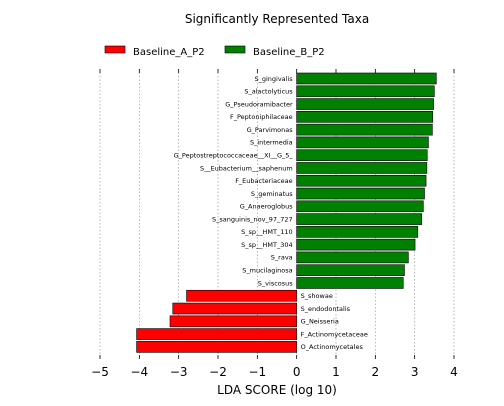 The image size is (504, 406). What do you see at coordinates (252, 219) in the screenshot?
I see `bar-label: S_sanguinis_nov_97_727` at bounding box center [252, 219].